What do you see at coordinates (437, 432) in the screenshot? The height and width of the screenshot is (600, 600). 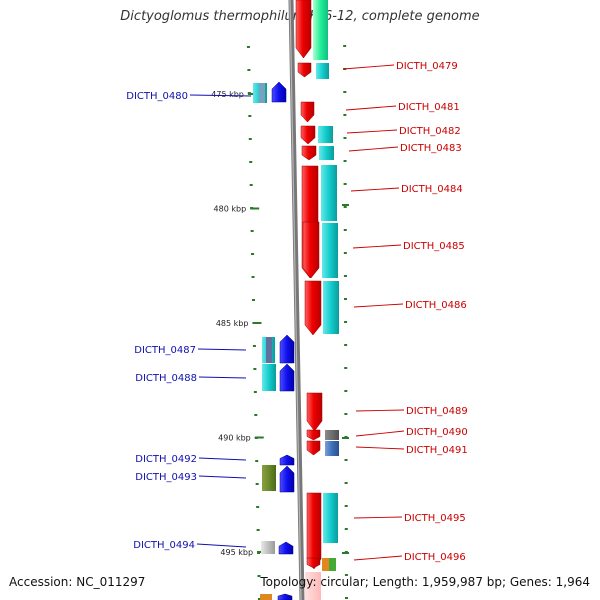 I see `plus-gene-label: DICTH_0490` at bounding box center [437, 432].